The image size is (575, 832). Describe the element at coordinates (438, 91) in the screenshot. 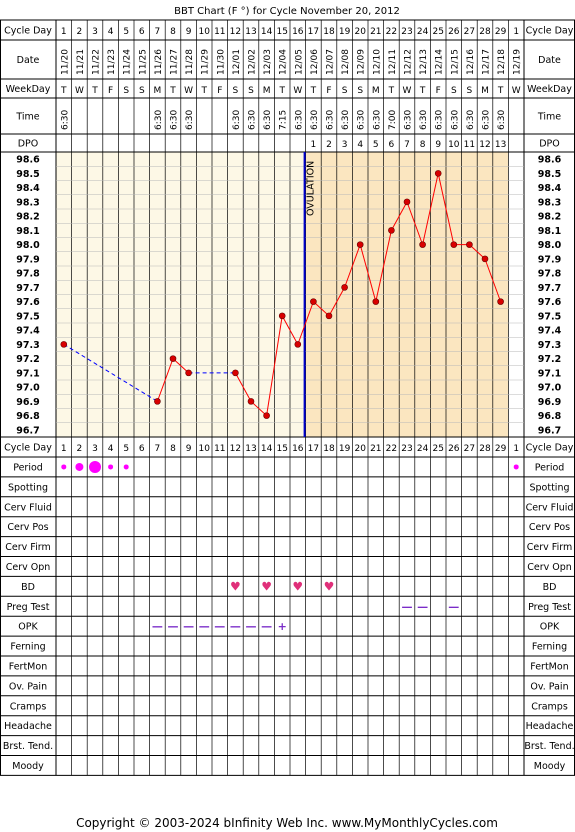

I see `weekday-value: F` at that location.